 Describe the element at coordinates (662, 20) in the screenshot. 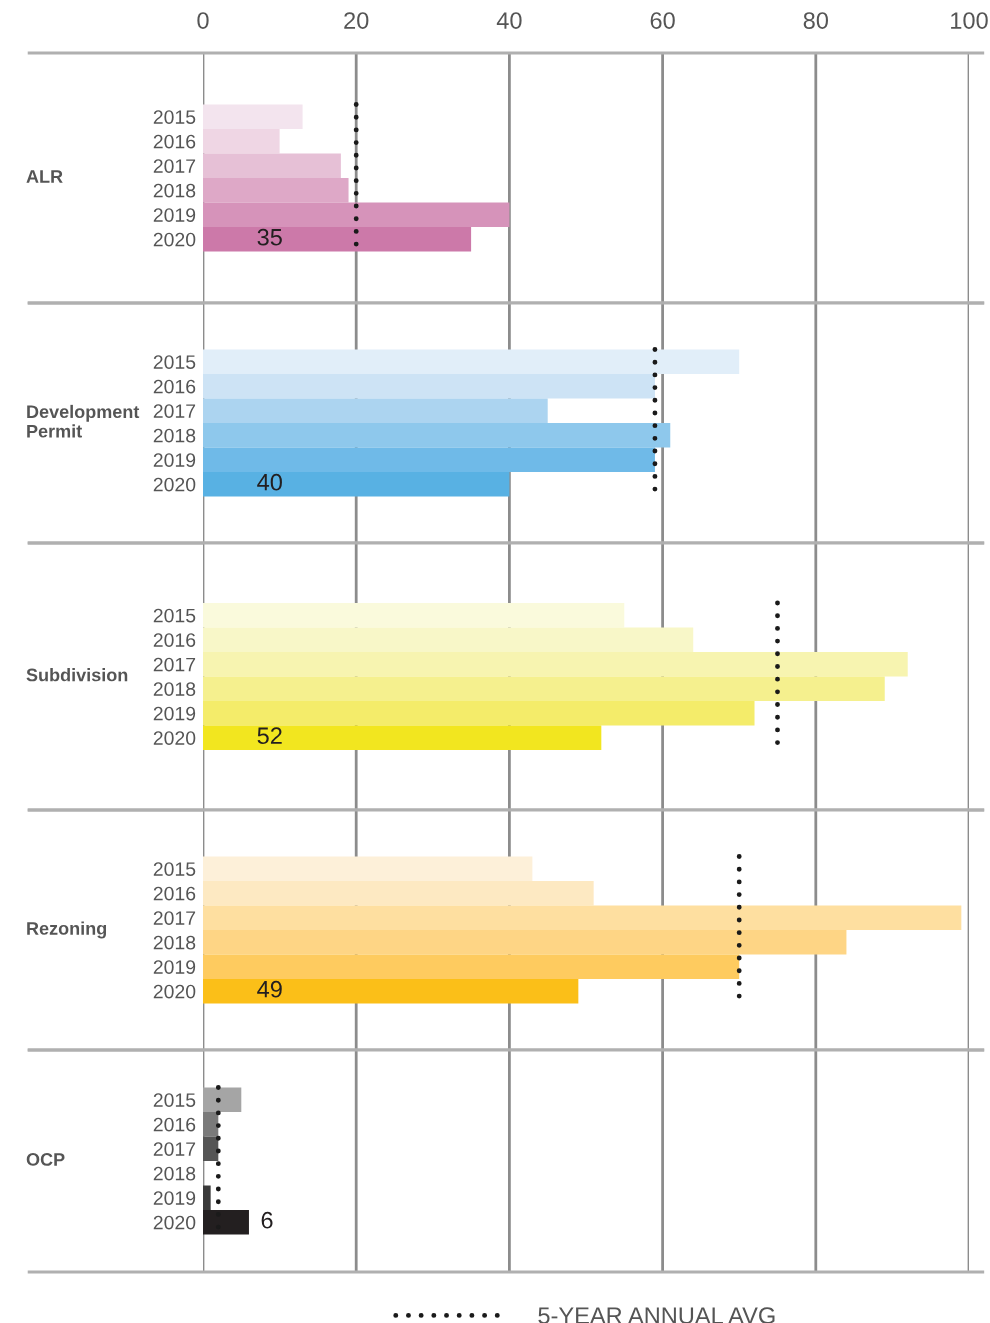

I see `x-tick-label: 60` at that location.